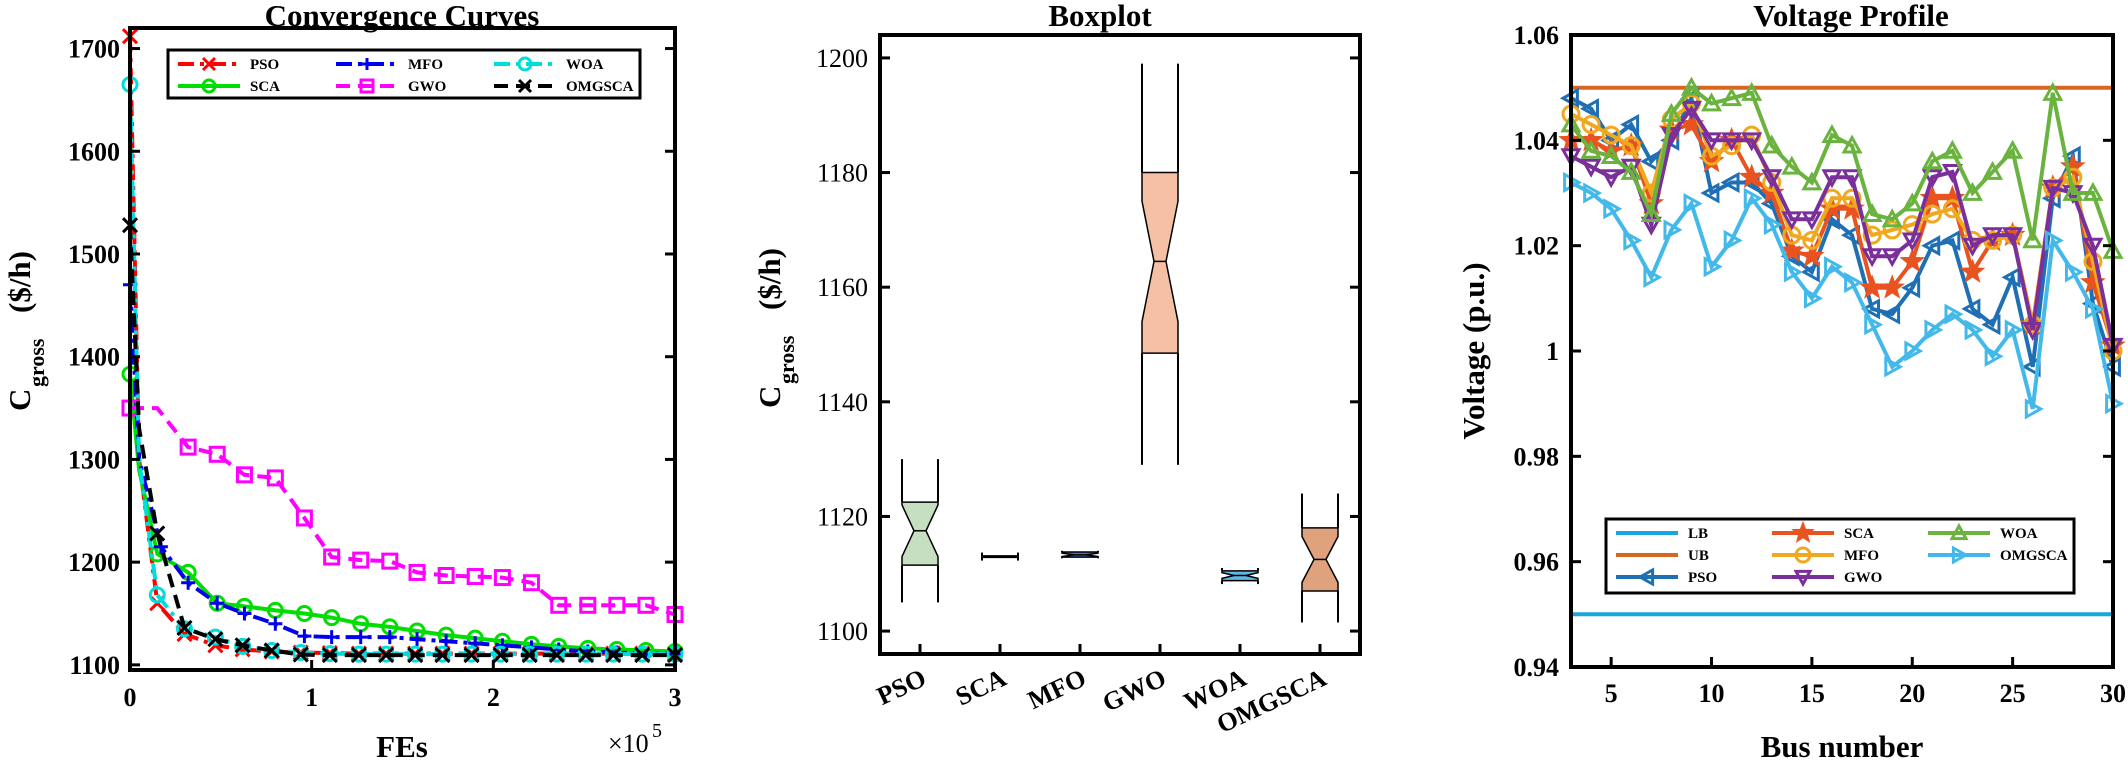 This screenshot has width=2128, height=764. Describe the element at coordinates (1100, 16) in the screenshot. I see `boxplot-title: Boxplot` at that location.